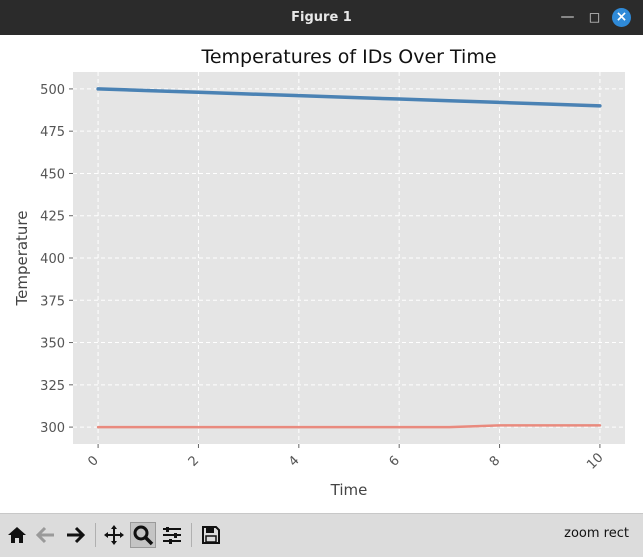 This screenshot has width=643, height=557. Describe the element at coordinates (621, 17) in the screenshot. I see `close-icon: ×` at that location.